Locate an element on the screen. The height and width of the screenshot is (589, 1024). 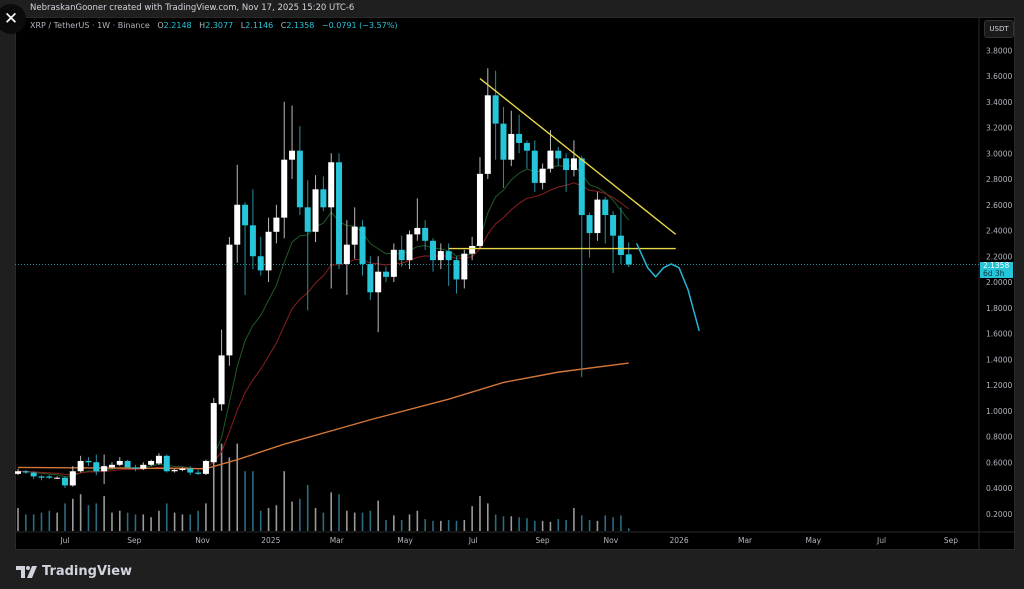
price-tick-label: 0.6000 is located at coordinates (999, 462).